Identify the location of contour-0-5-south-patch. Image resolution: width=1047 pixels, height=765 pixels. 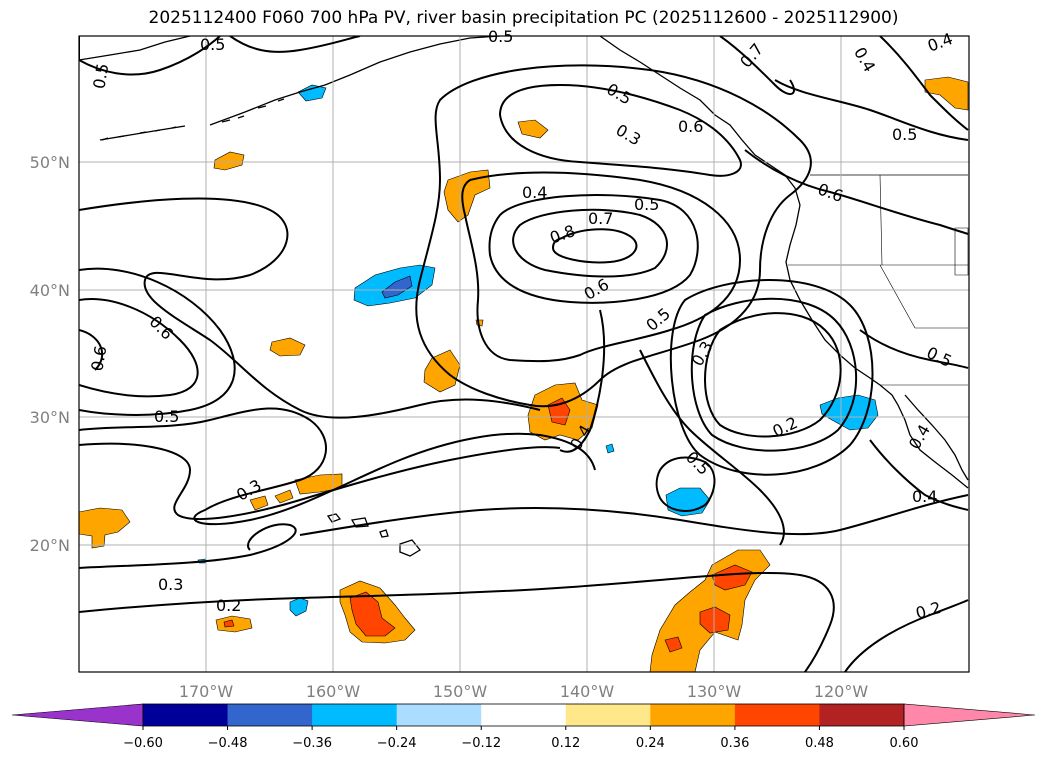
(712, 447).